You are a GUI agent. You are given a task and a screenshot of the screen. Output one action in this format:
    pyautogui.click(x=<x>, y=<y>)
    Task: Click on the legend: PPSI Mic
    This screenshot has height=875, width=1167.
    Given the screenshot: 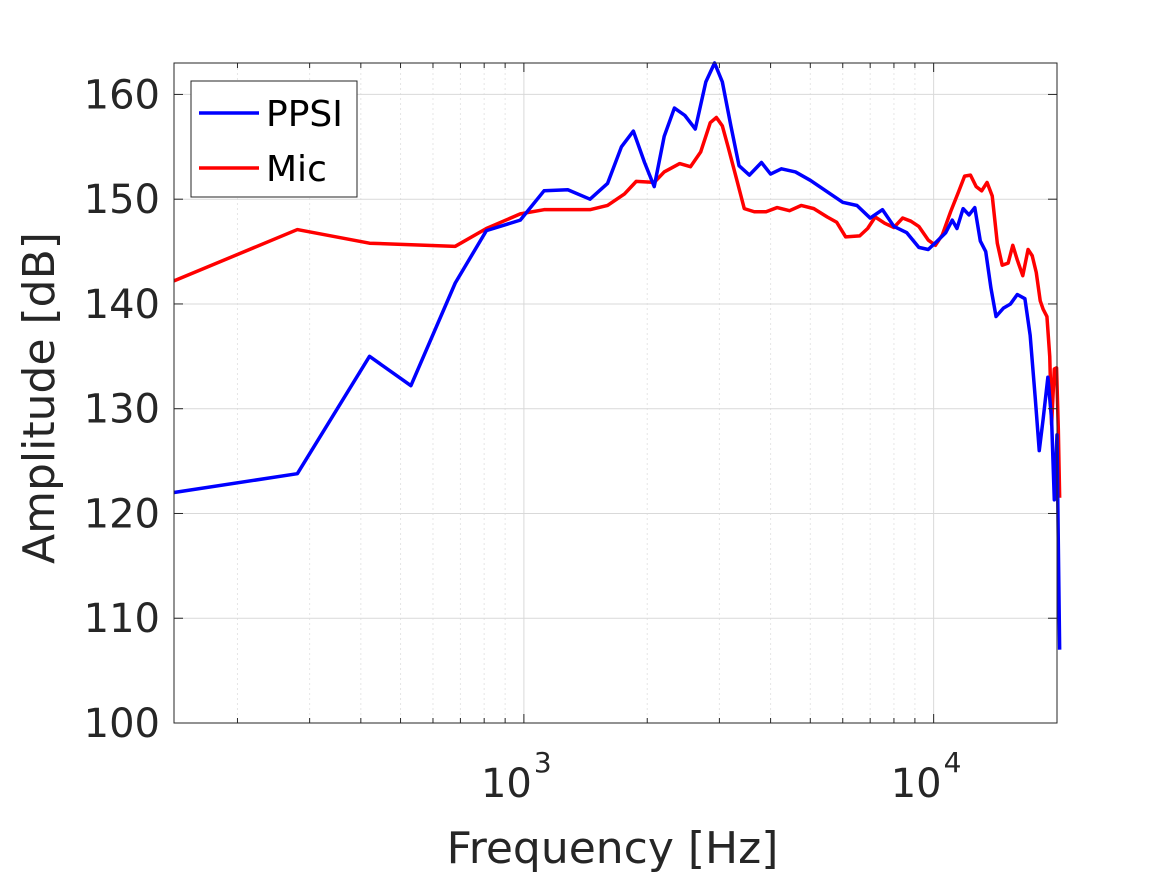 What is the action you would take?
    pyautogui.click(x=274, y=139)
    